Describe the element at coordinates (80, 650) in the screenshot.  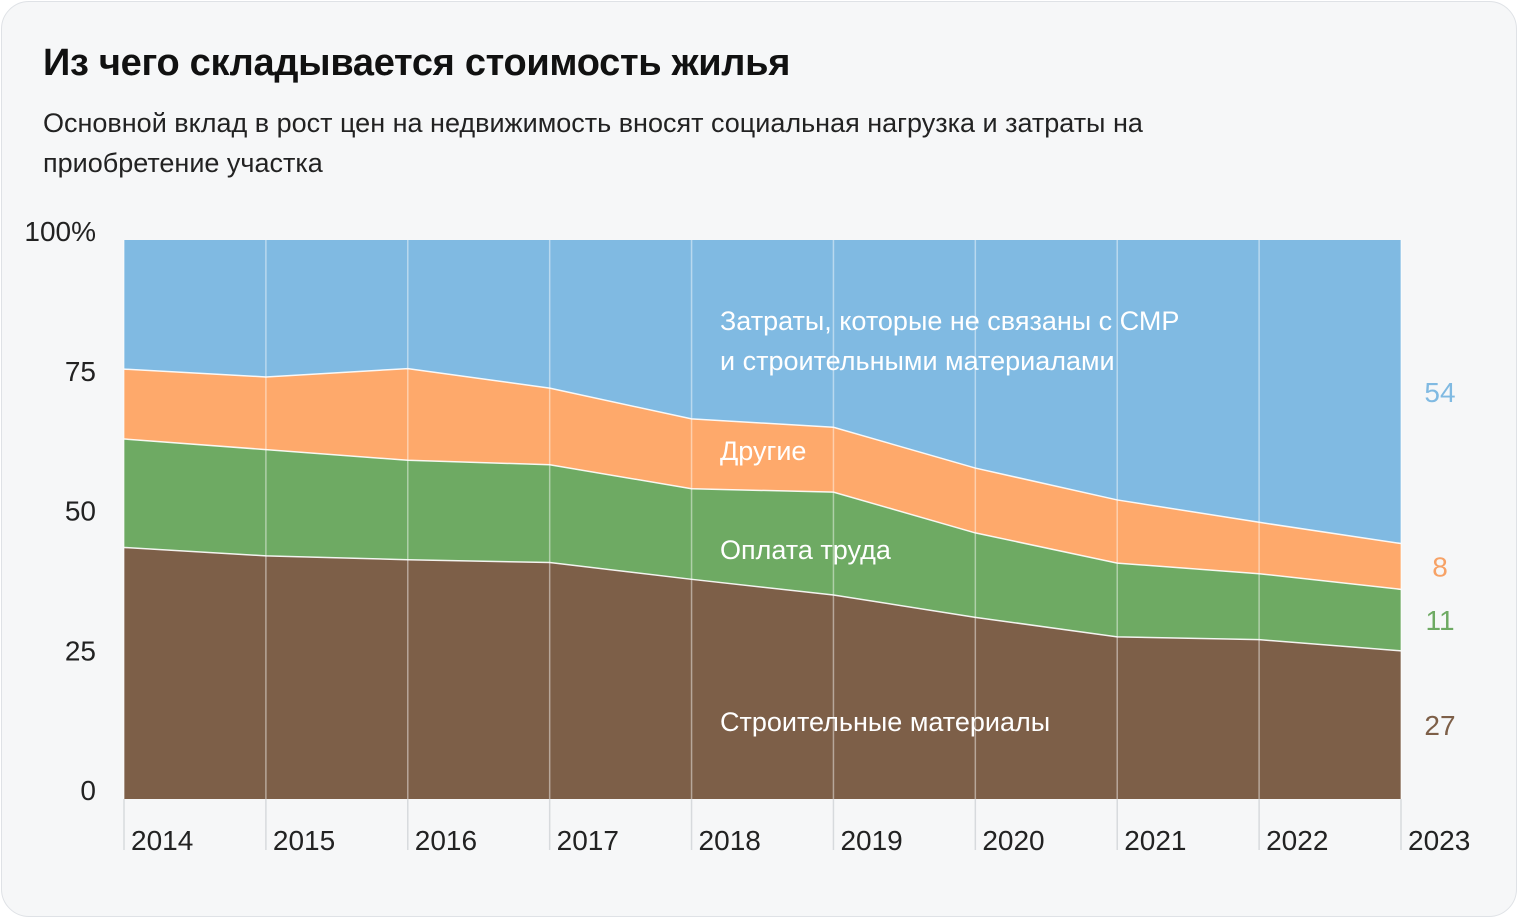
I see `y-tick-25: 25` at that location.